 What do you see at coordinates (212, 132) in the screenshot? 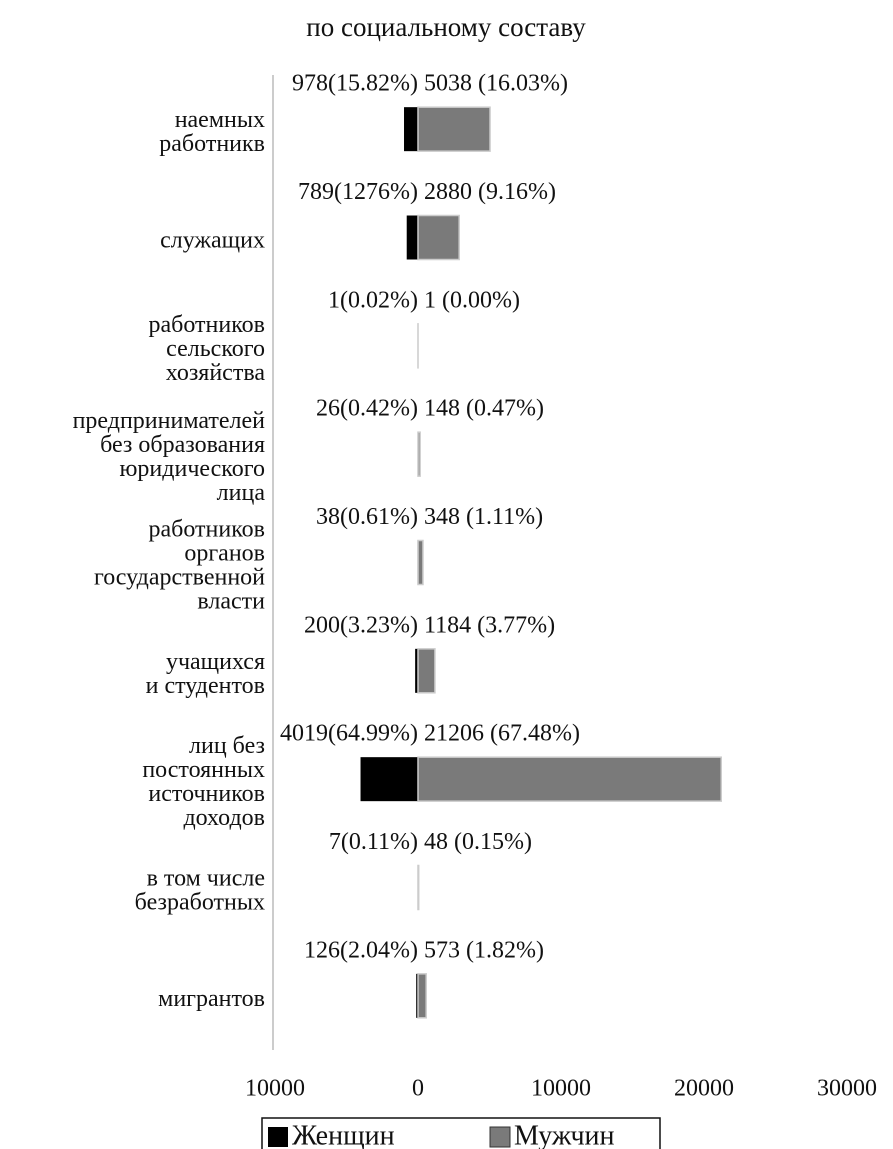
I see `y-tick-label: наемных работникв` at bounding box center [212, 132].